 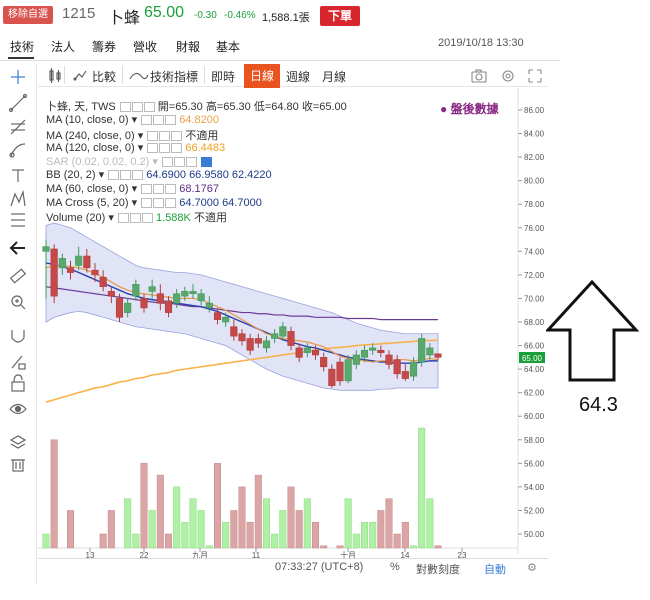 What do you see at coordinates (28, 15) in the screenshot?
I see `remove-watchlist-button: 移除自選` at bounding box center [28, 15].